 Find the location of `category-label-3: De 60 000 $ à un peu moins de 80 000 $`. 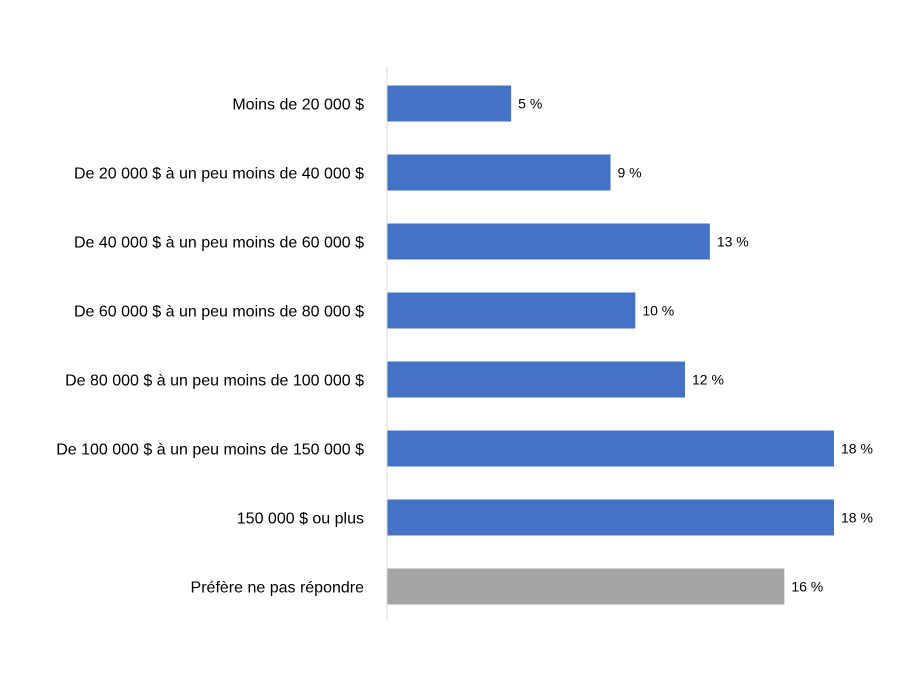

category-label-3: De 60 000 $ à un peu moins de 80 000 $ is located at coordinates (219, 312).